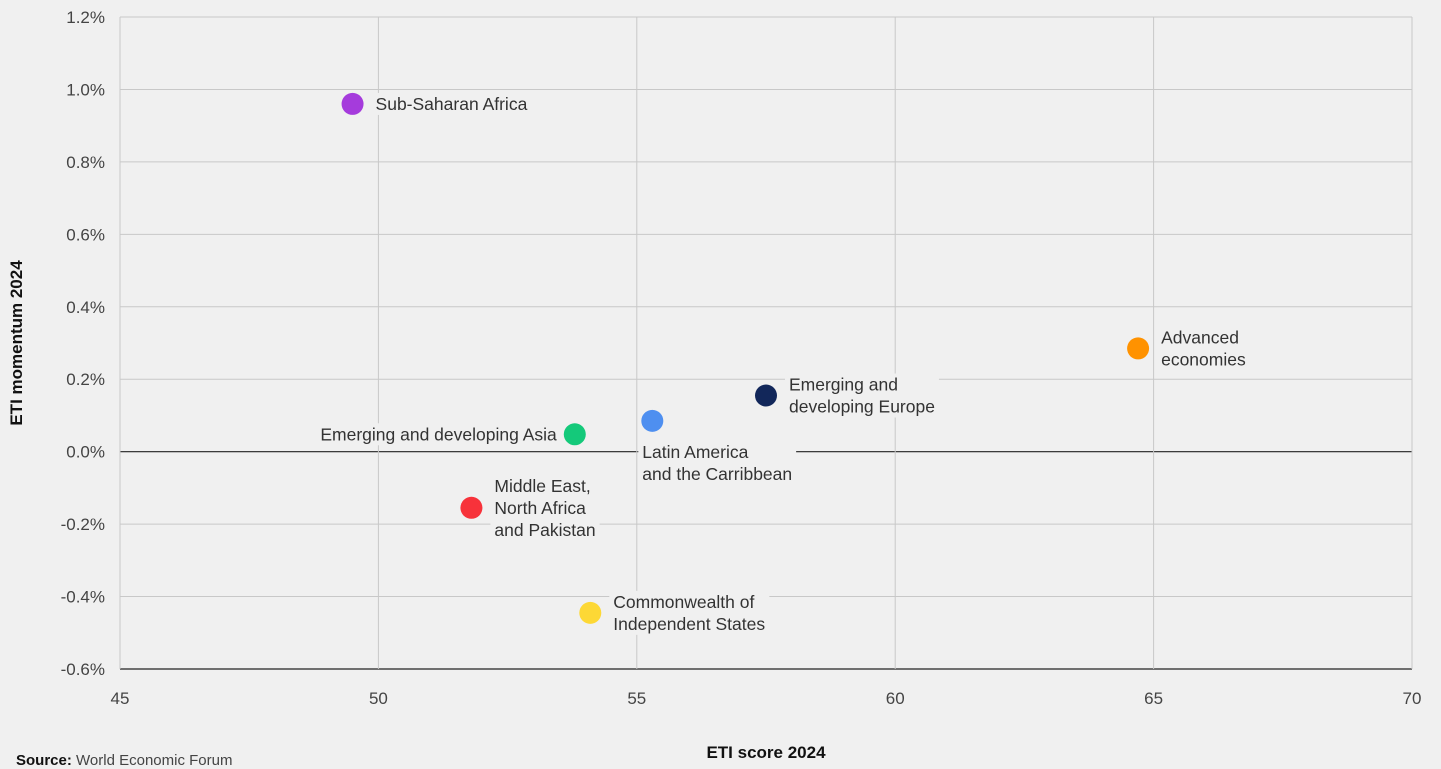 The image size is (1441, 769). I want to click on point-label-middle-east-north-africa-pakistan: North Africa, so click(540, 508).